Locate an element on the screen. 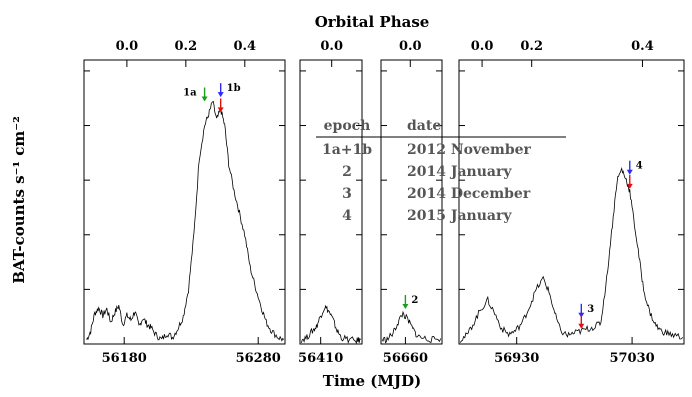 This screenshot has width=692, height=397. table-cell-epoch: 3 is located at coordinates (347, 194).